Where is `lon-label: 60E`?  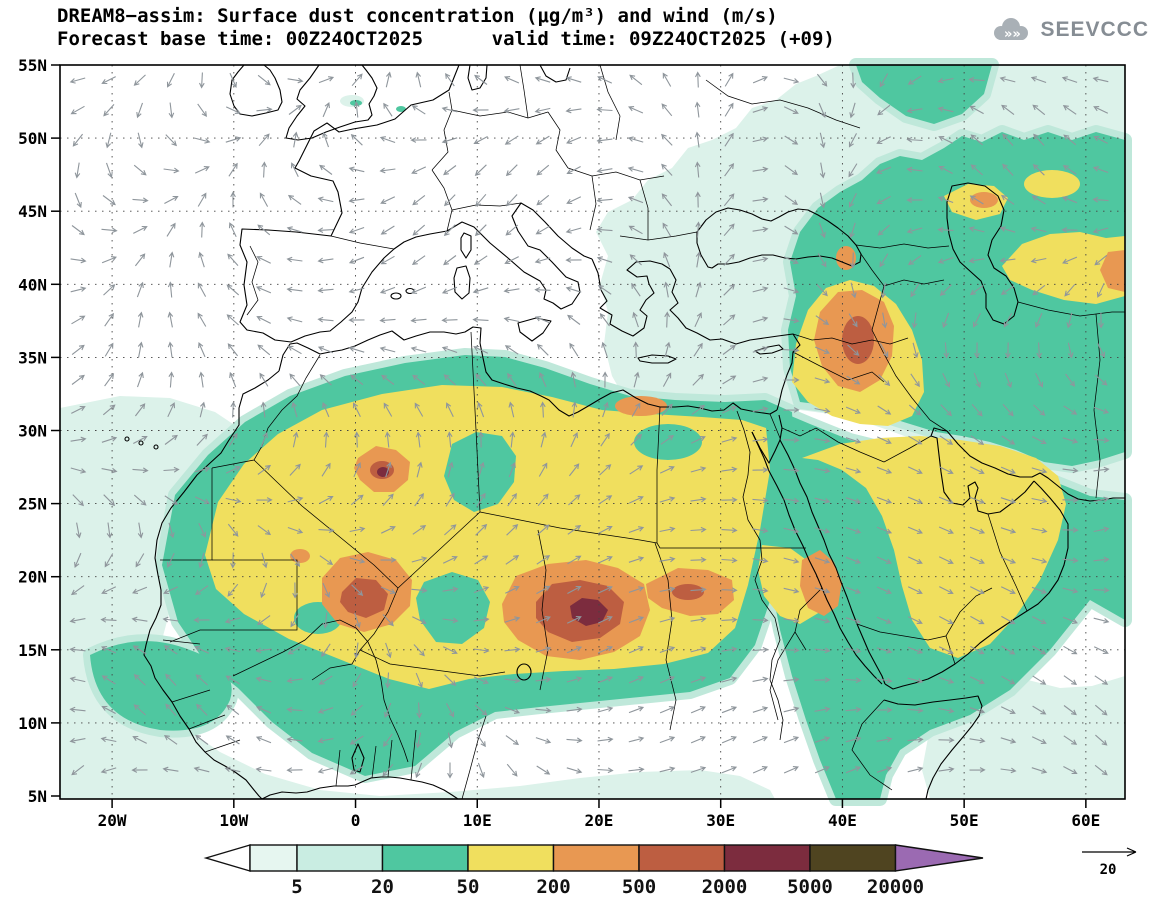 lon-label: 60E is located at coordinates (1085, 820).